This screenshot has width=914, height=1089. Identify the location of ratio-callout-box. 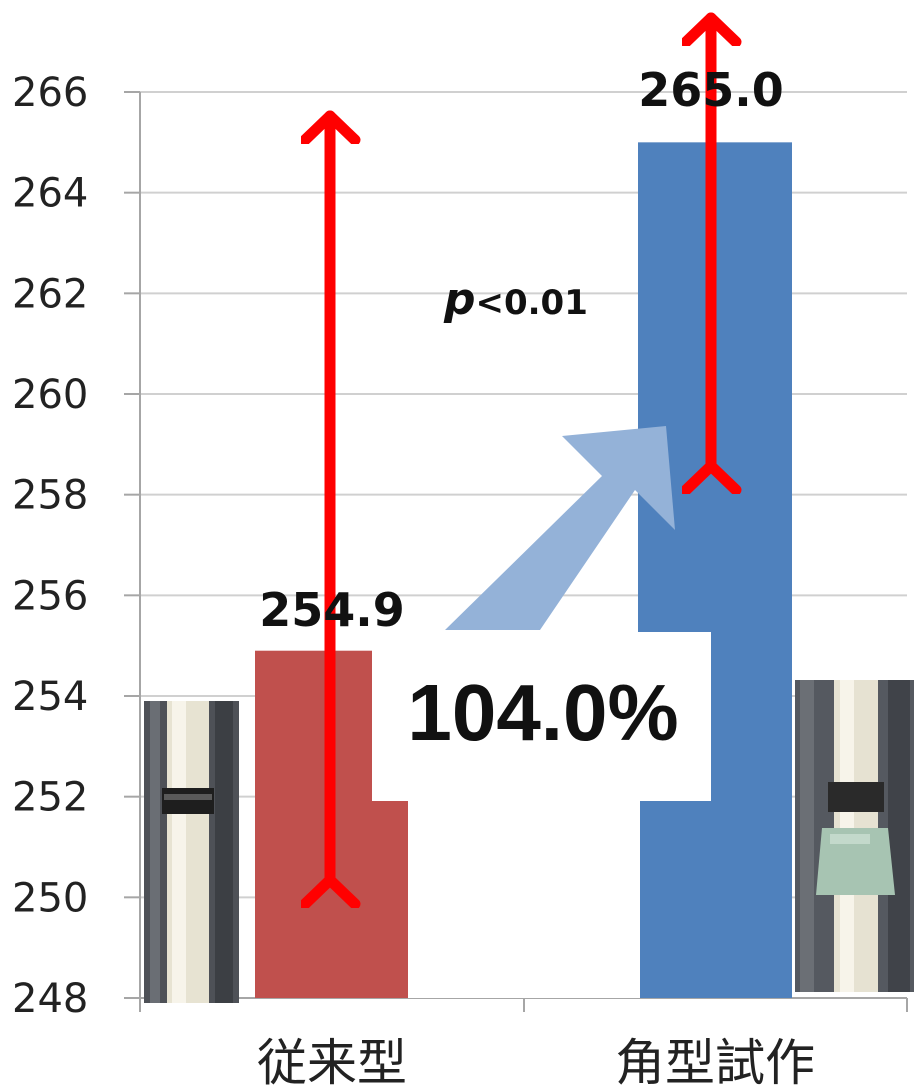
(541, 815).